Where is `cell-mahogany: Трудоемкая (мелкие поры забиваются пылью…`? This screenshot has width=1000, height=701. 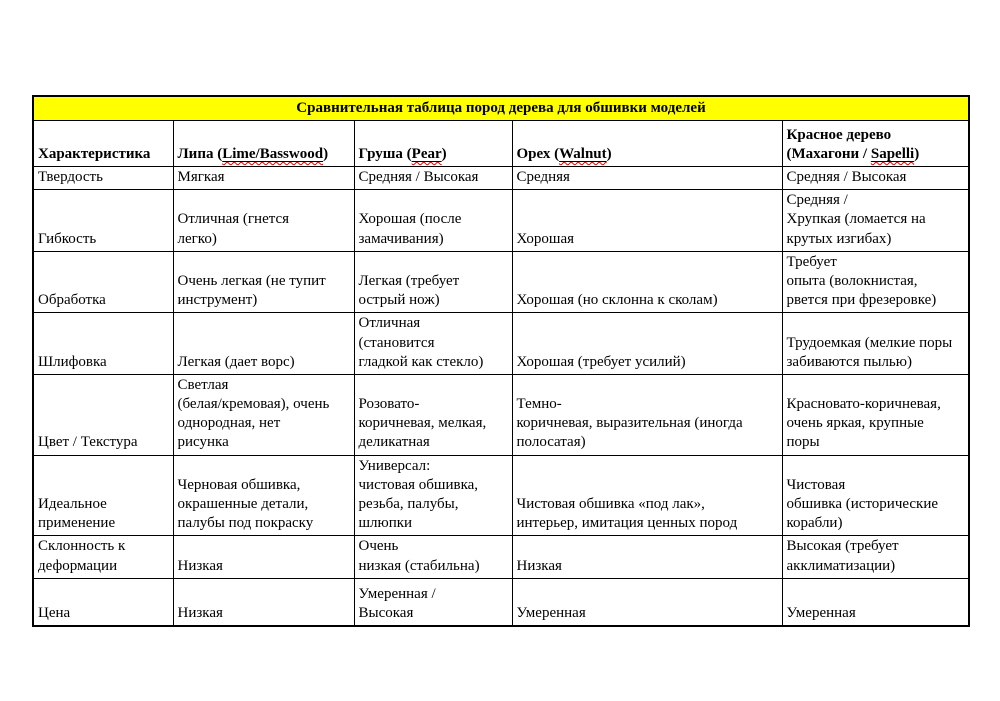
cell-mahogany: Трудоемкая (мелкие поры забиваются пылью… is located at coordinates (875, 343).